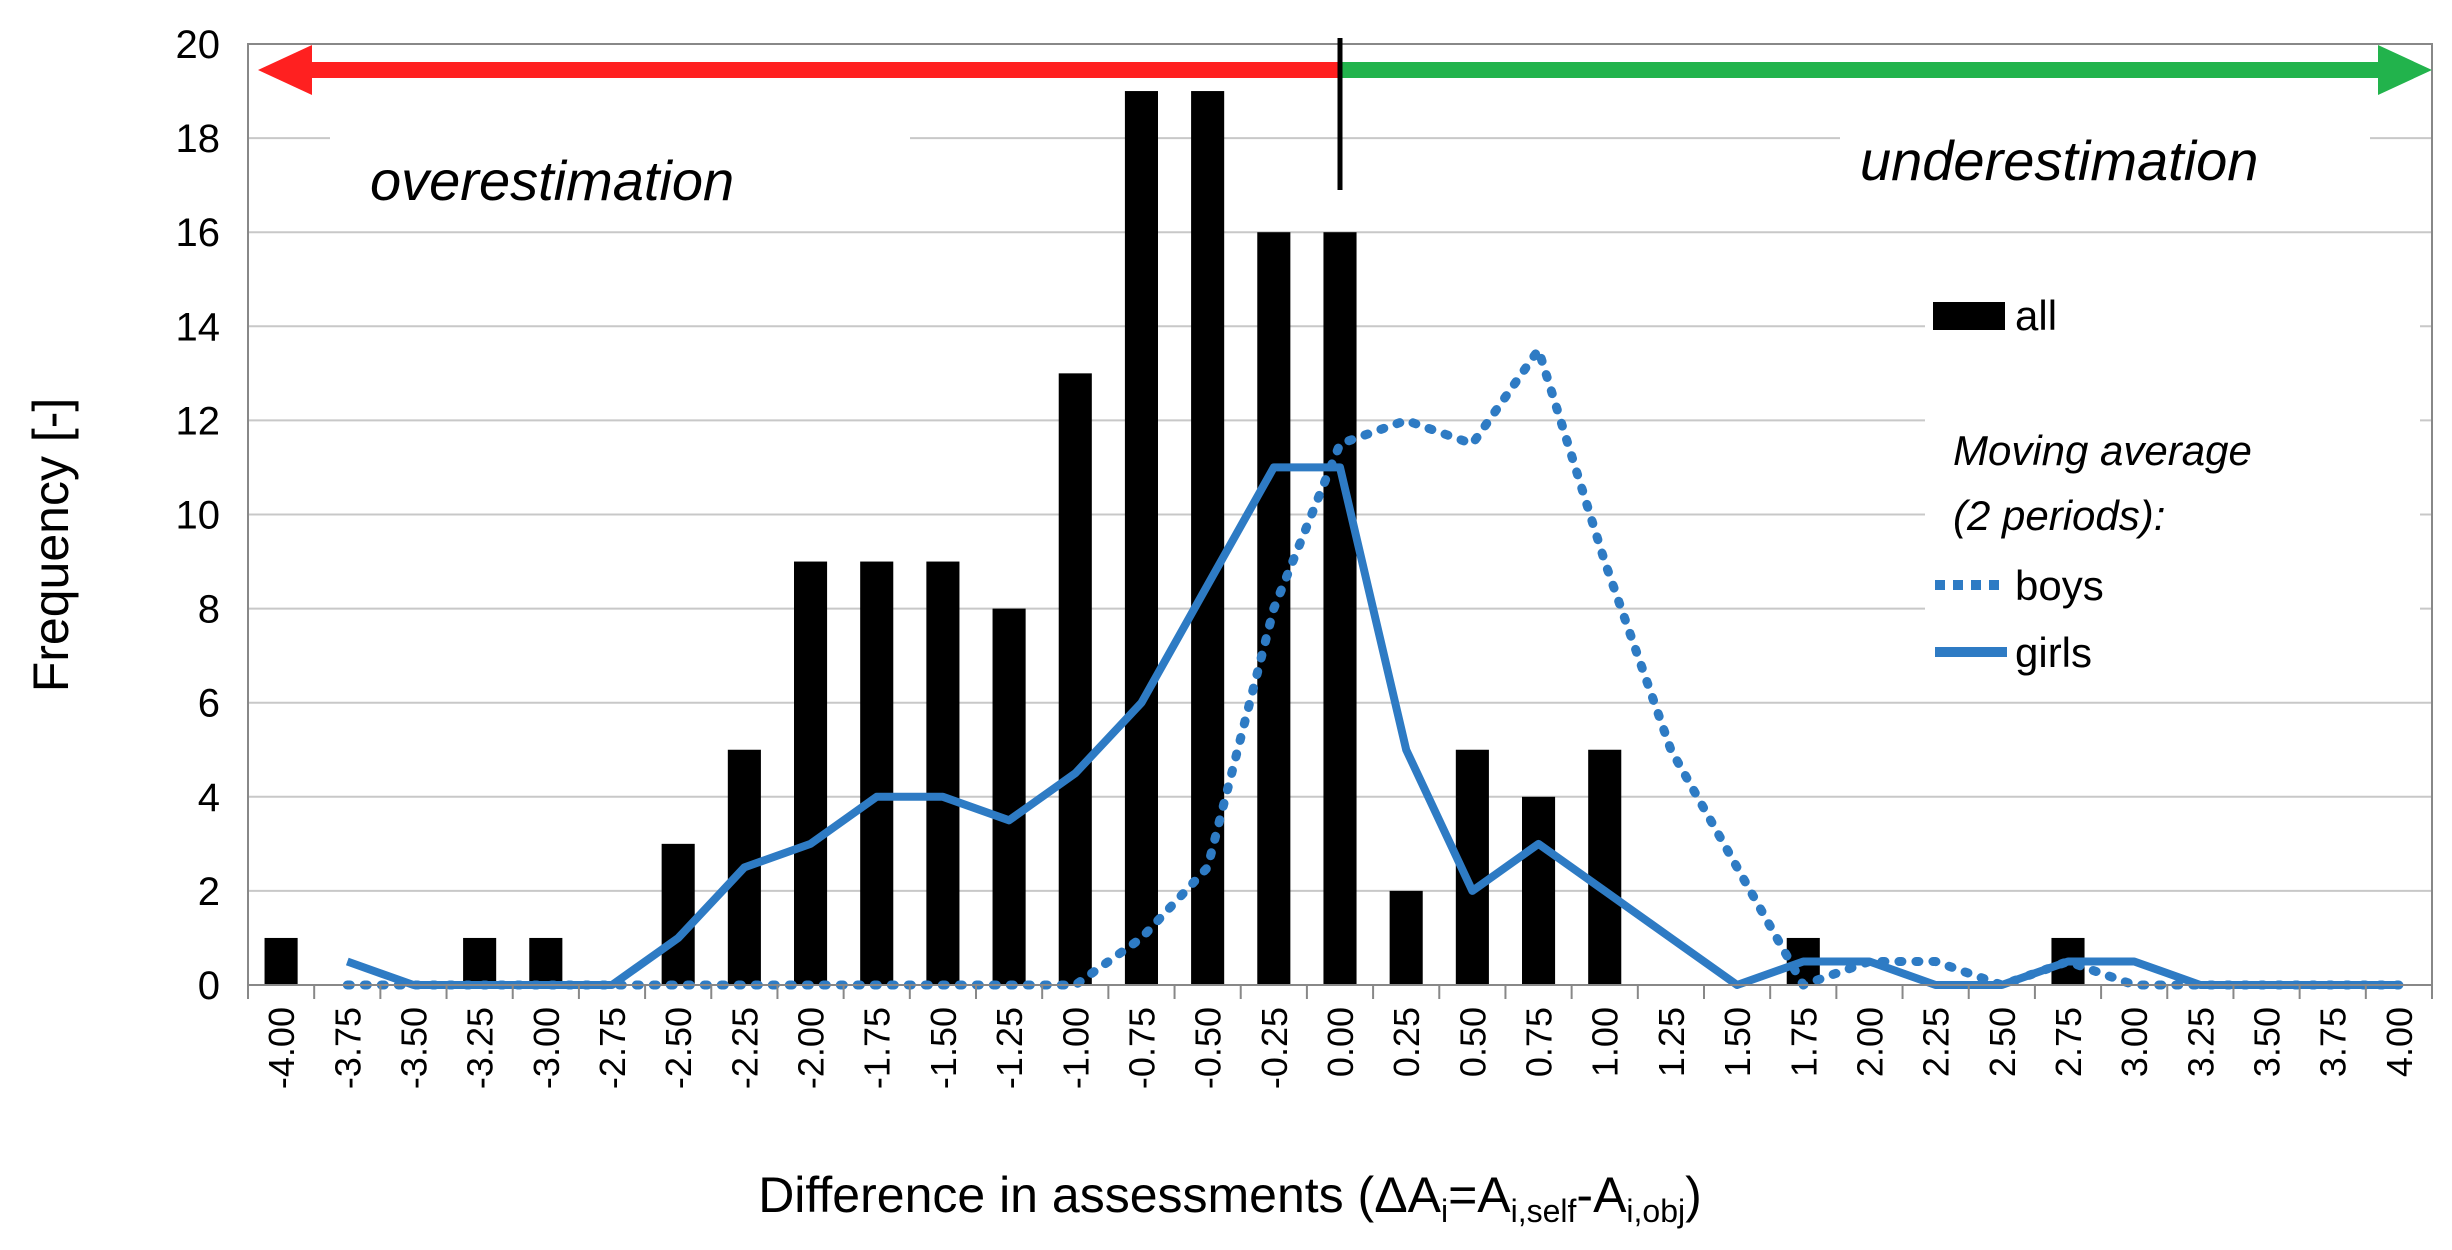  Describe the element at coordinates (198, 233) in the screenshot. I see `y-tick-label: 16` at that location.